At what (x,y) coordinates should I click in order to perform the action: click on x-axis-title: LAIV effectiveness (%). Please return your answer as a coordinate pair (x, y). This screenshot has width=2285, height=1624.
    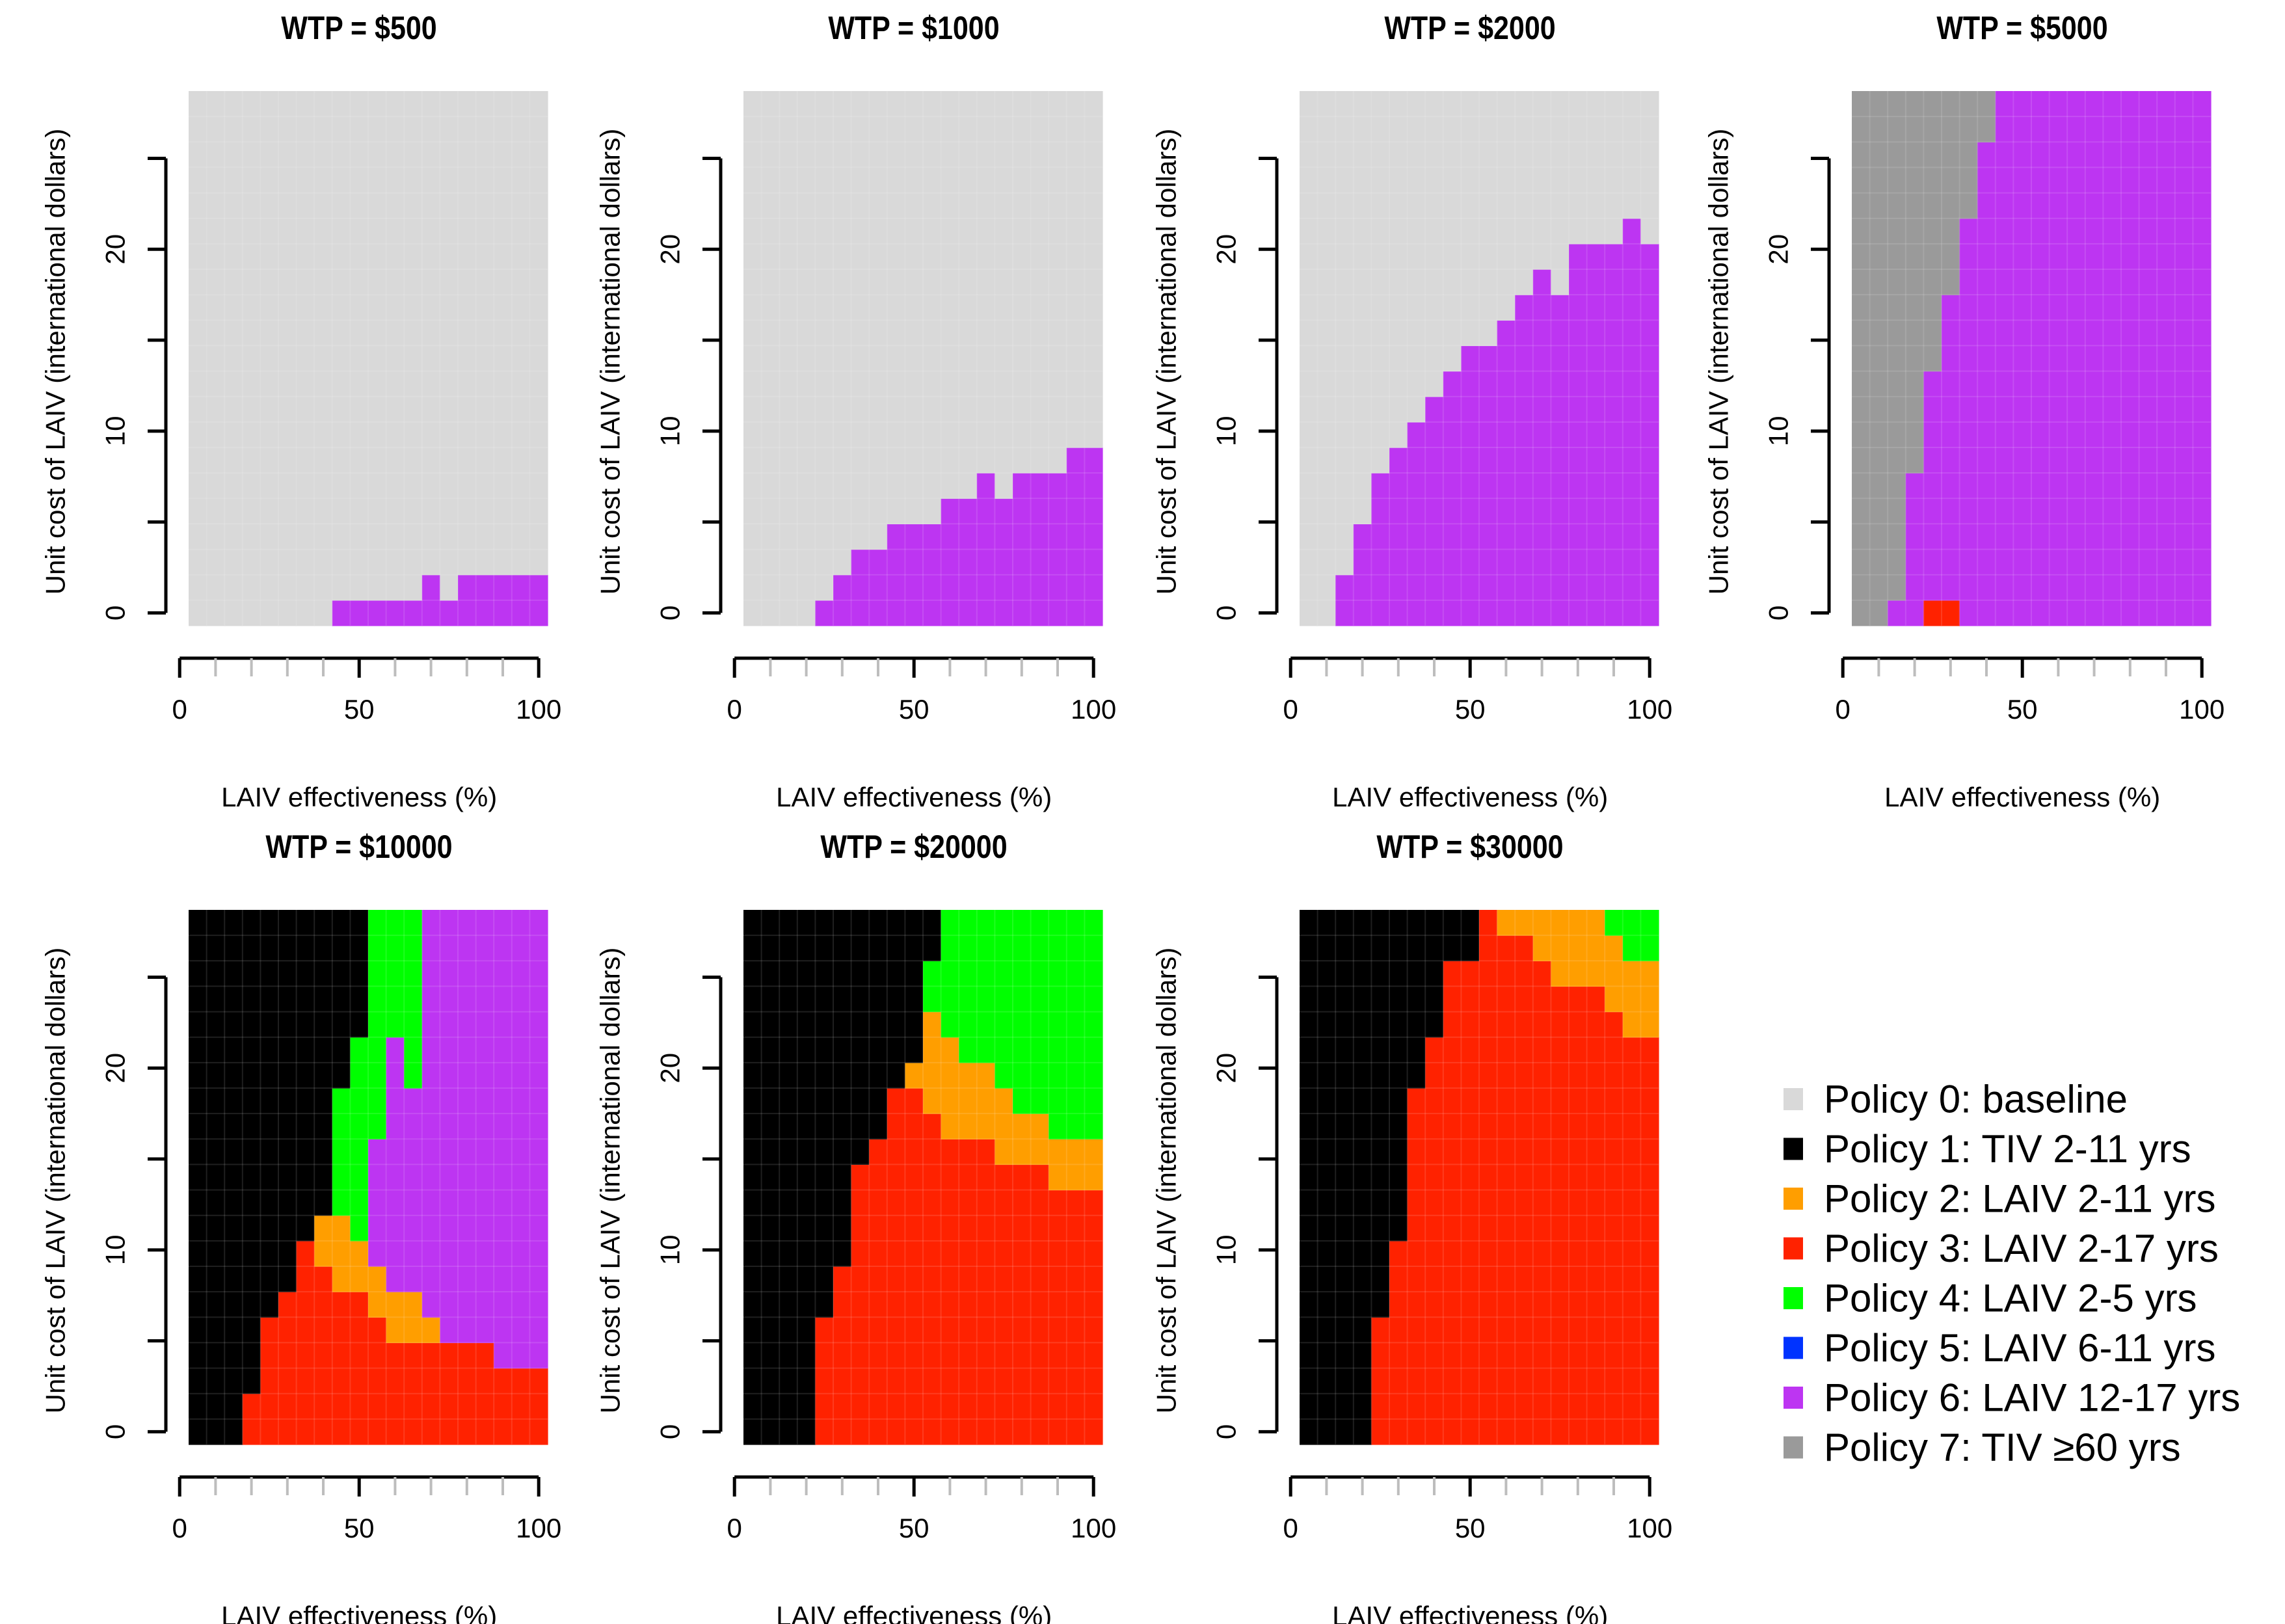
    Looking at the image, I should click on (914, 797).